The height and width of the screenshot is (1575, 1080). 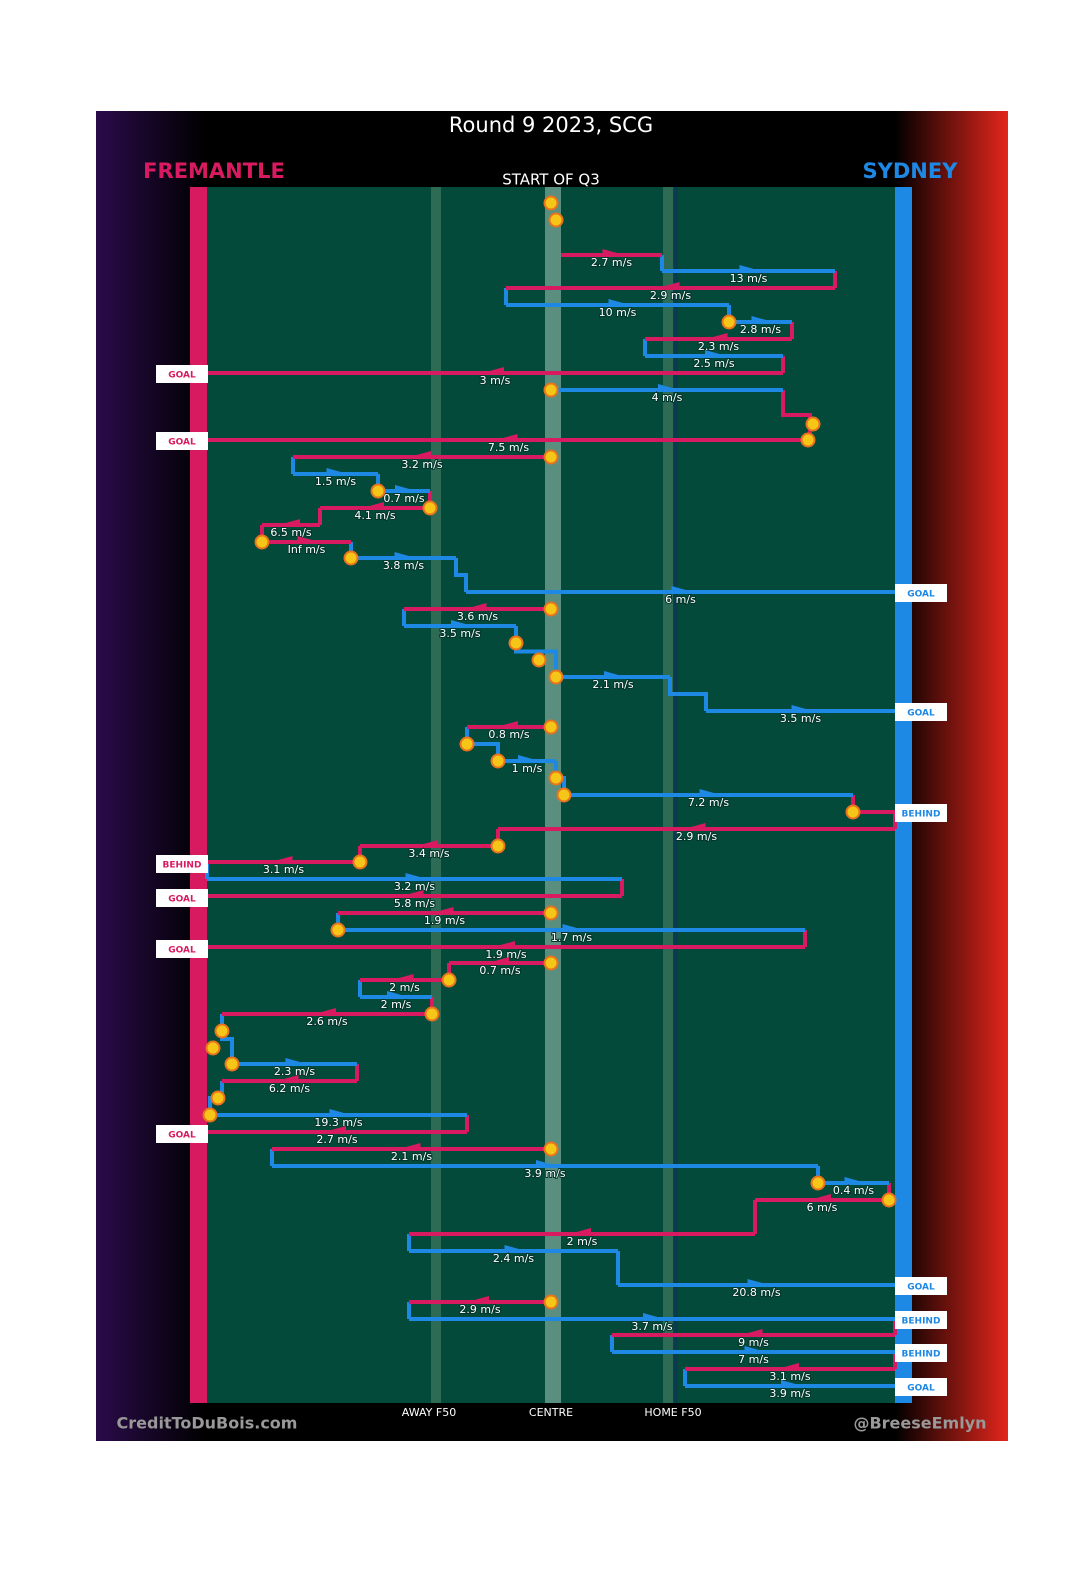 What do you see at coordinates (667, 397) in the screenshot?
I see `speed-label: 4 m/s` at bounding box center [667, 397].